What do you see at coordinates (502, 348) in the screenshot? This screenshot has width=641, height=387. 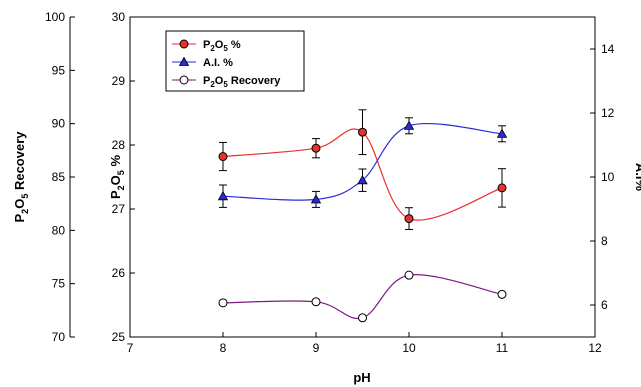 I see `x-tick-label: 11` at bounding box center [502, 348].